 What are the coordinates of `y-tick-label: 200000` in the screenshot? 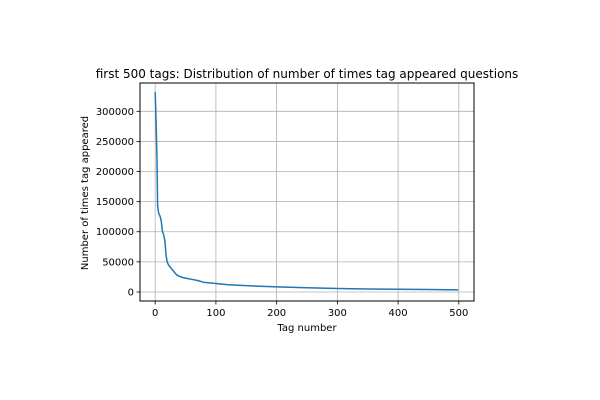 It's located at (115, 172).